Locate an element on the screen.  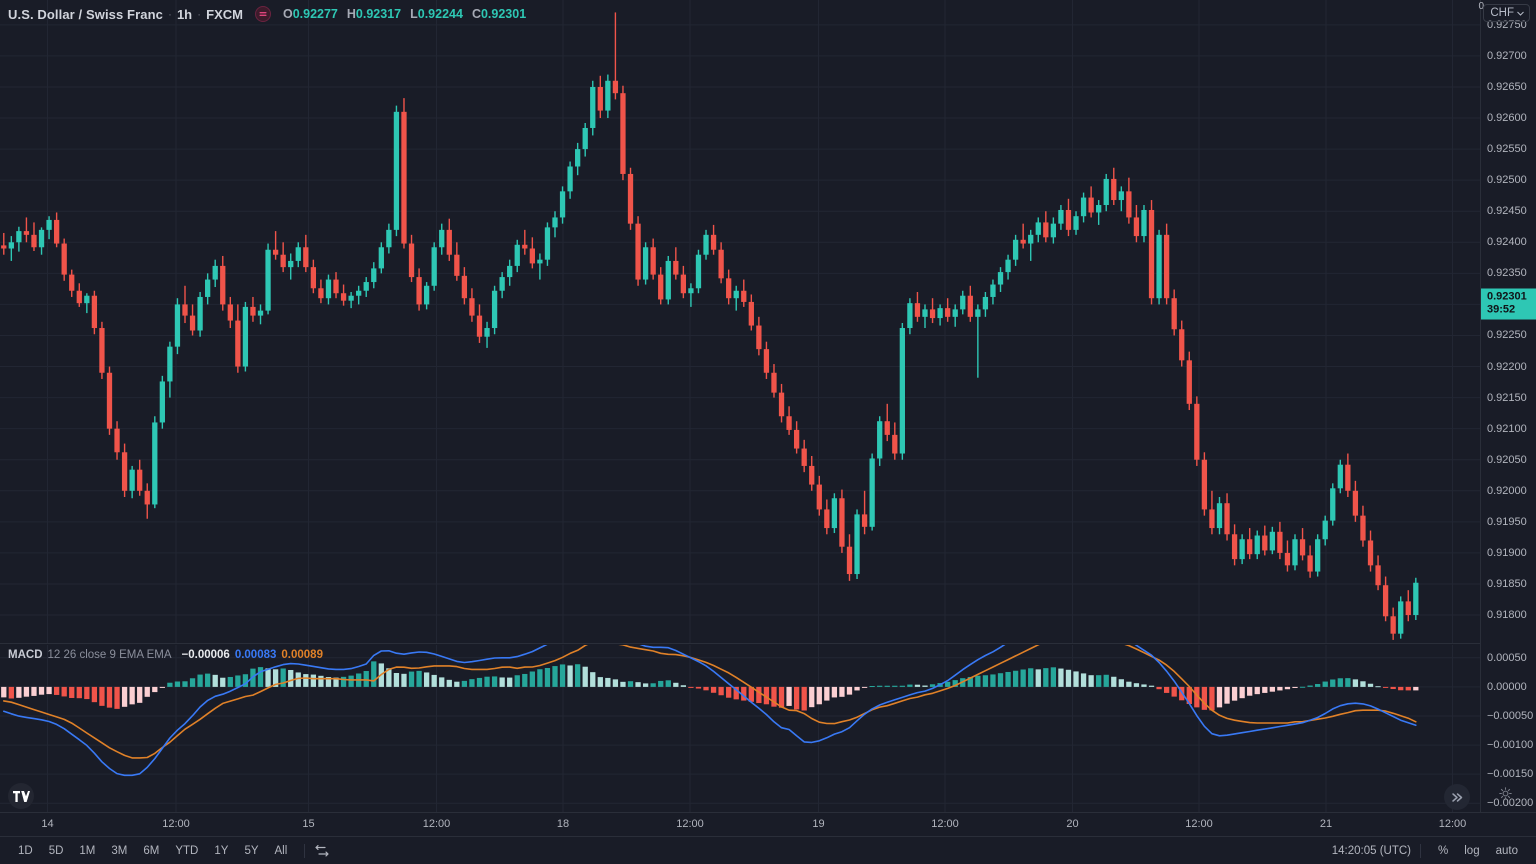
price-axis-tick: 0.91850 is located at coordinates (1507, 583).